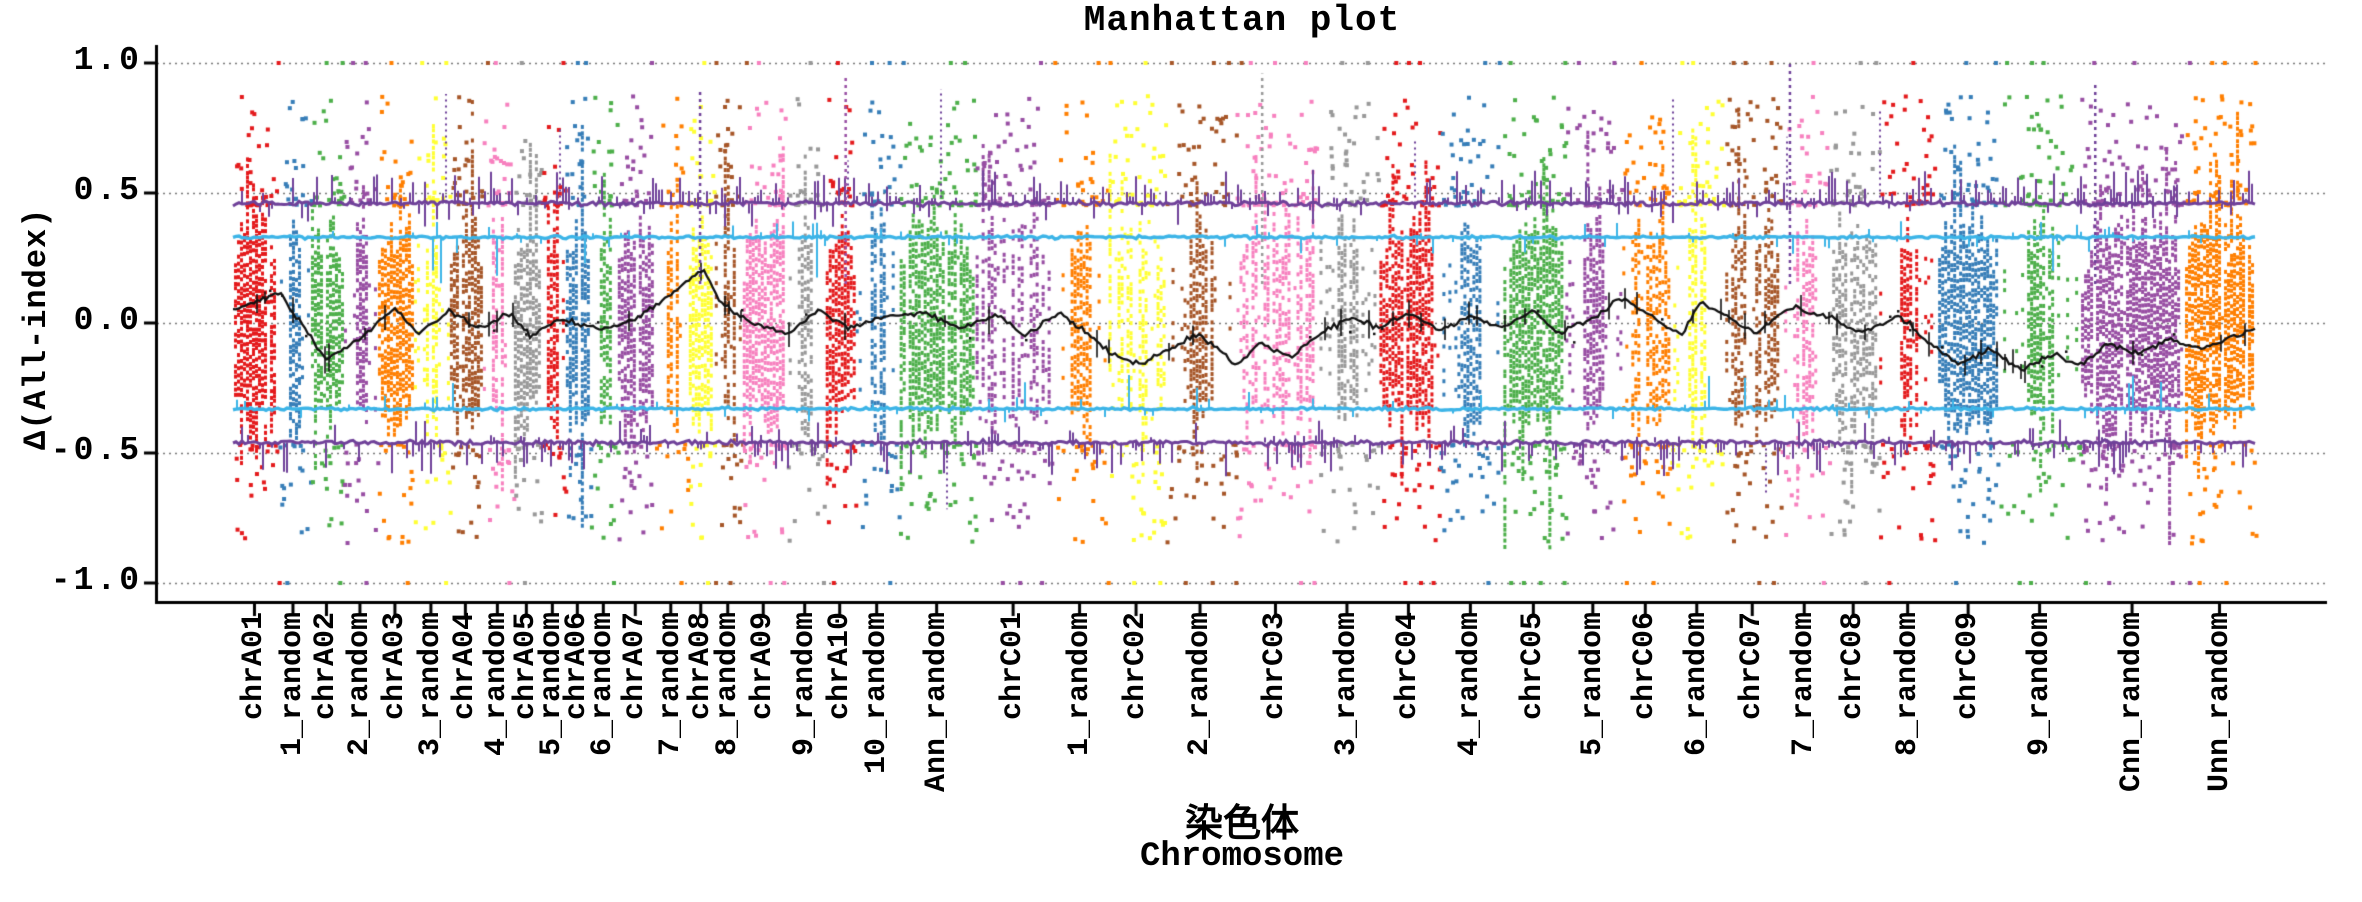 This screenshot has height=902, width=2362. What do you see at coordinates (876, 692) in the screenshot?
I see `x-tick-label: 10_random` at bounding box center [876, 692].